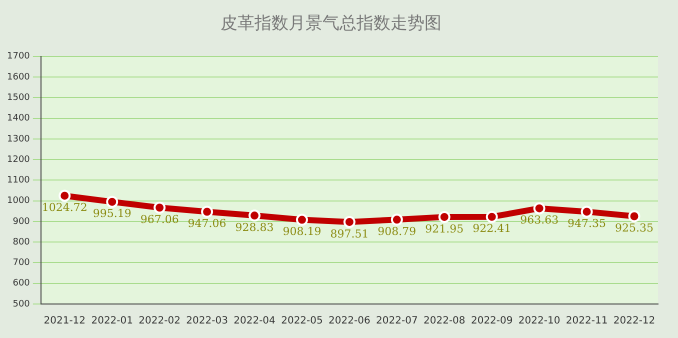 This screenshot has width=678, height=338. What do you see at coordinates (18, 57) in the screenshot?
I see `y-tick-label: 1700` at bounding box center [18, 57].